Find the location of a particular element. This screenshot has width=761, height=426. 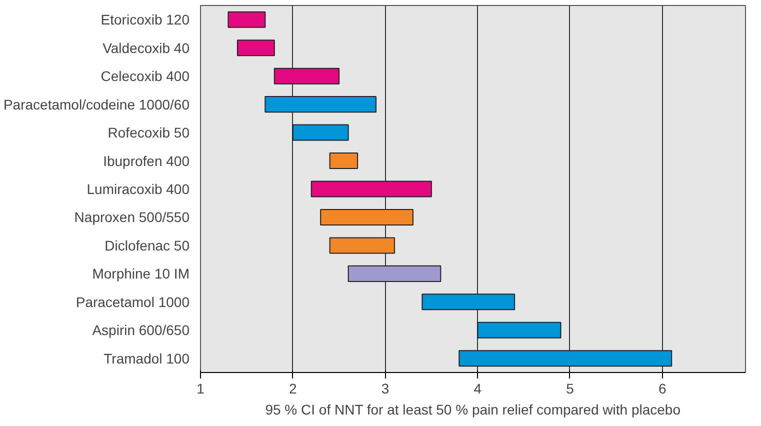

x-axis-title: 95 % CI of NNT for at least 50 % pain relief compared with placebo is located at coordinates (473, 410).